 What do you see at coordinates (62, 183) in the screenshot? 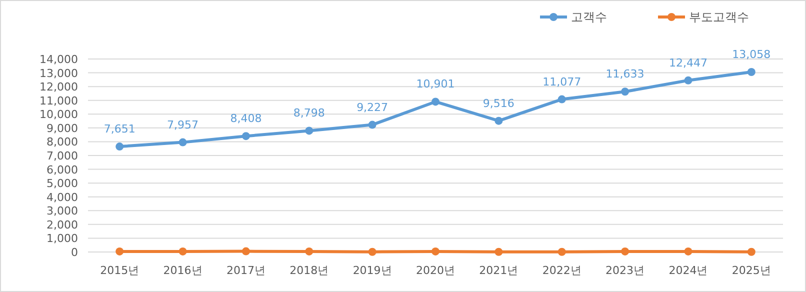
I see `y-tick-label: 5,000` at bounding box center [62, 183].